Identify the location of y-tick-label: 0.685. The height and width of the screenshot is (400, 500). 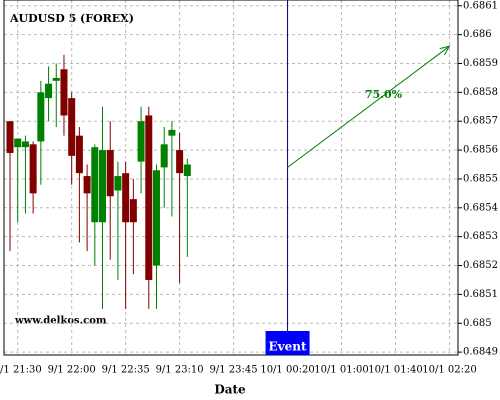
(477, 323).